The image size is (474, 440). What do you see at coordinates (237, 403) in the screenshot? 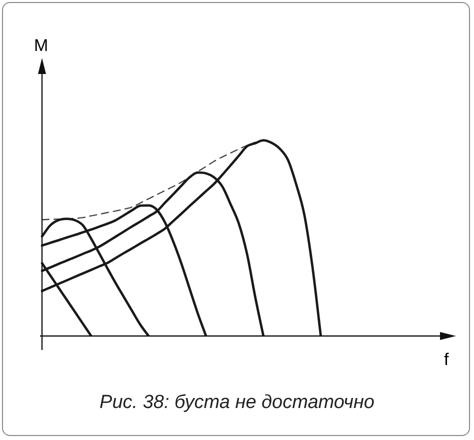
I see `text: Рис. 38: буста не достаточно` at bounding box center [237, 403].